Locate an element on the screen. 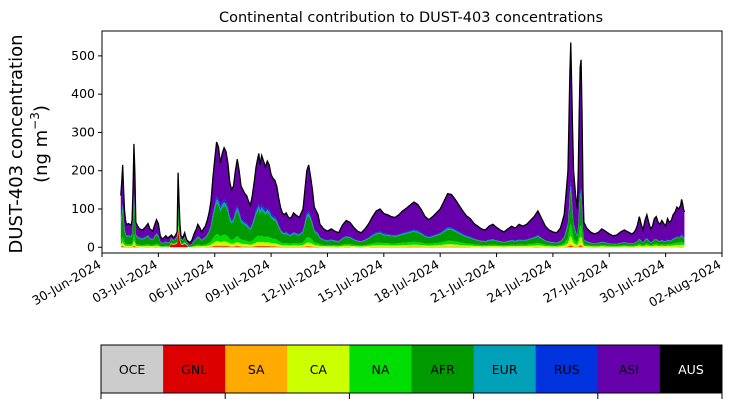 This screenshot has height=402, width=730. legend-swatch-rus is located at coordinates (567, 369).